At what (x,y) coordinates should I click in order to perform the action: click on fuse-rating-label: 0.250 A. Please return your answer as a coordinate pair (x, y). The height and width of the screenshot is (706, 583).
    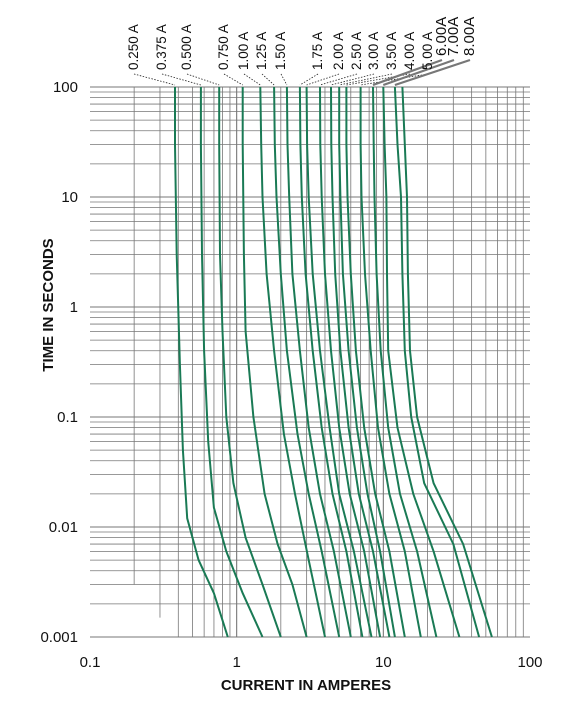
    Looking at the image, I should click on (133, 47).